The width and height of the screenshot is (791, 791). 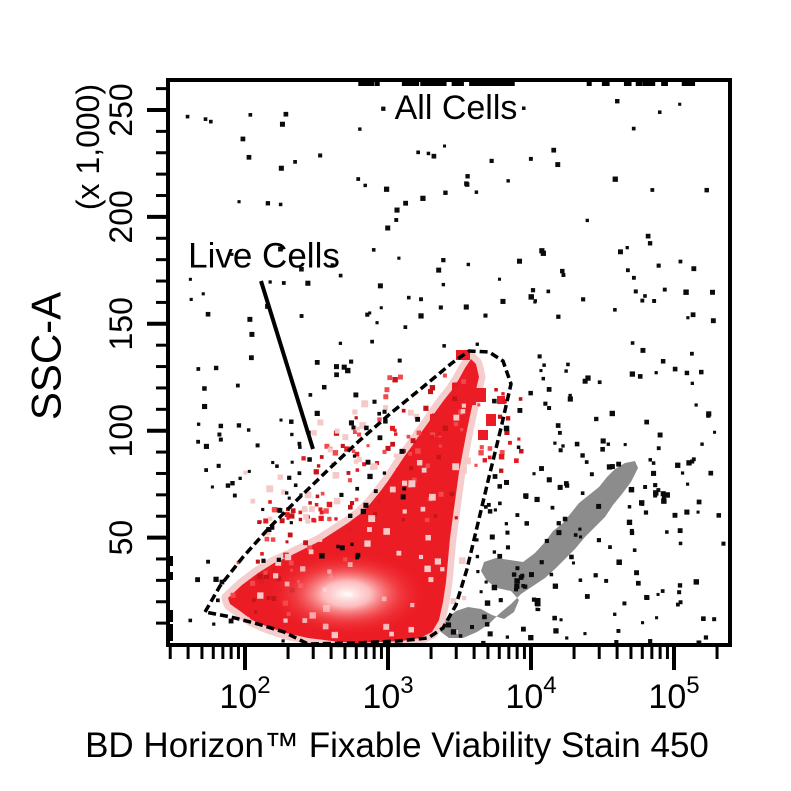 I want to click on left-clipped-event-mark, so click(x=171, y=637).